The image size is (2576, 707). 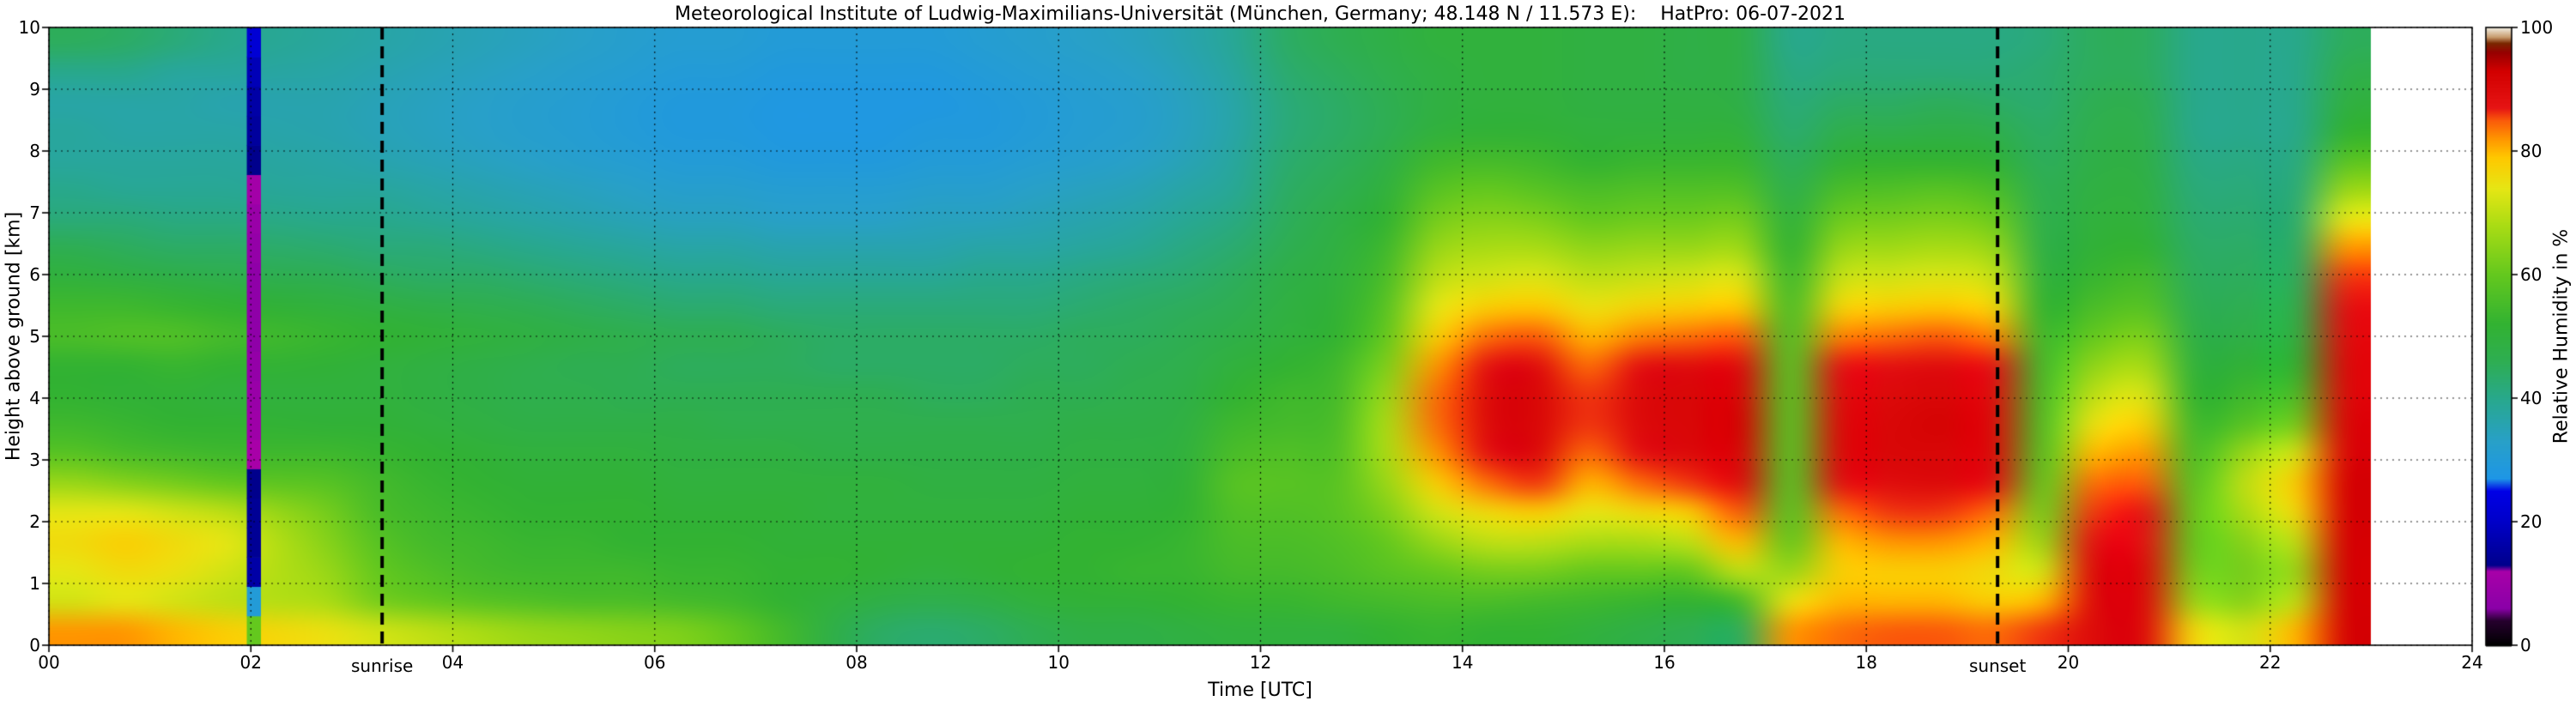 What do you see at coordinates (2270, 662) in the screenshot?
I see `x-tick-label: 22` at bounding box center [2270, 662].